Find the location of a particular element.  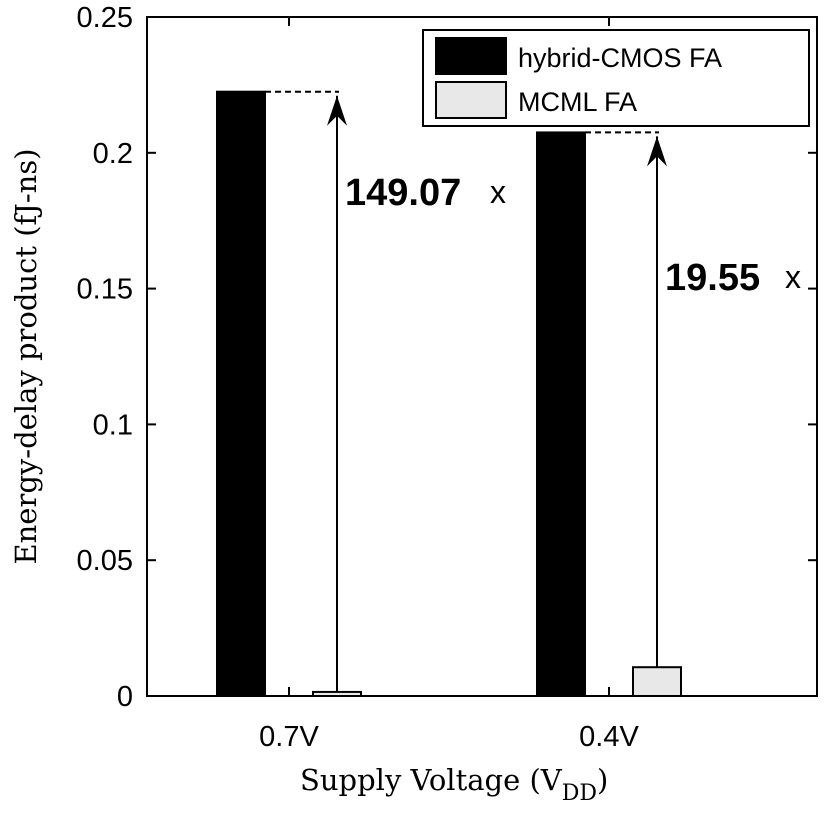

y-axis-title: Energy-delay product (fJ-ns) is located at coordinates (26, 356).